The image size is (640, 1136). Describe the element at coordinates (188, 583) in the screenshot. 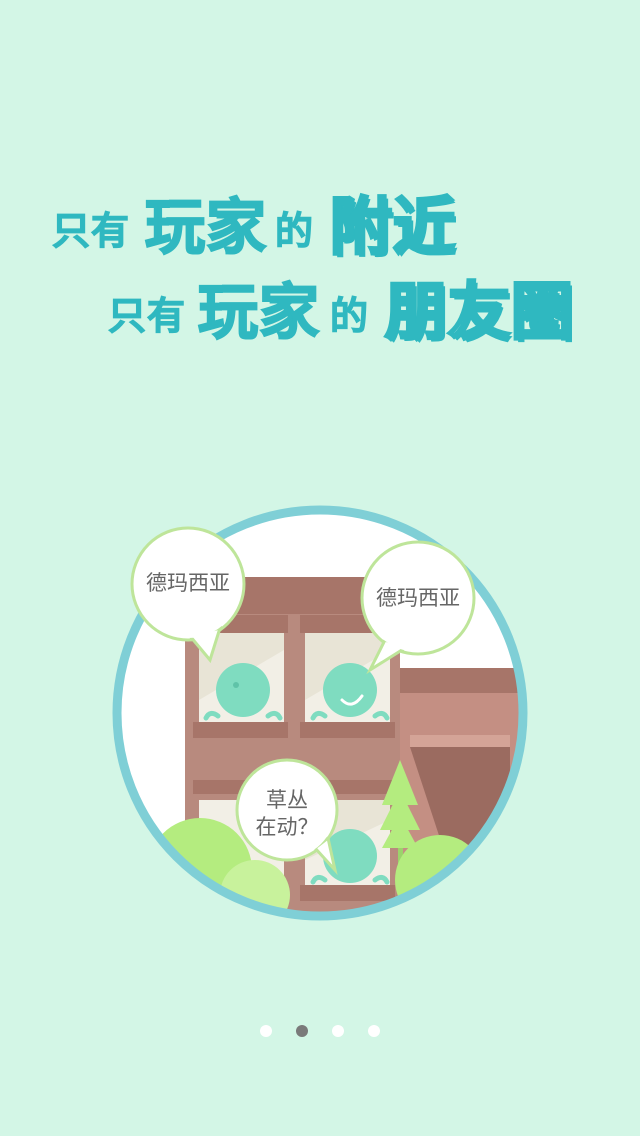

I see `bubble-left-text: 德玛西亚` at that location.